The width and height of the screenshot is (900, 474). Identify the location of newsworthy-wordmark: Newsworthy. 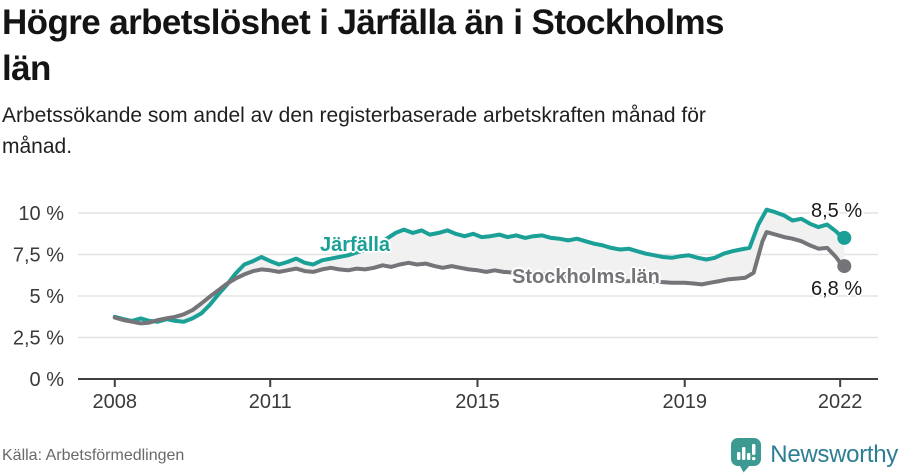
(834, 454).